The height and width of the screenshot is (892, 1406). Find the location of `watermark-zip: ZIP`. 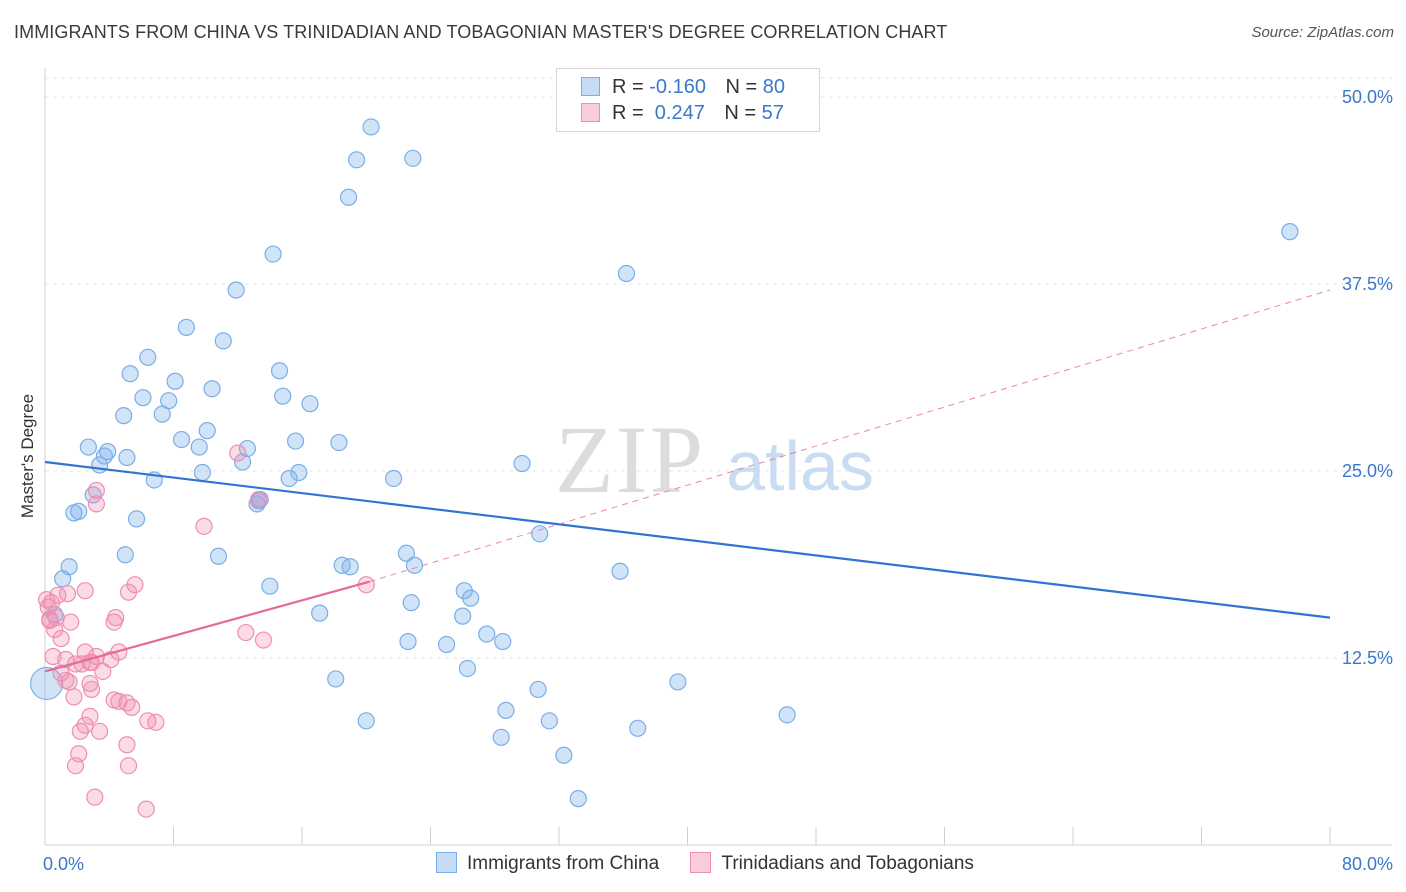

watermark-zip: ZIP is located at coordinates (630, 459).